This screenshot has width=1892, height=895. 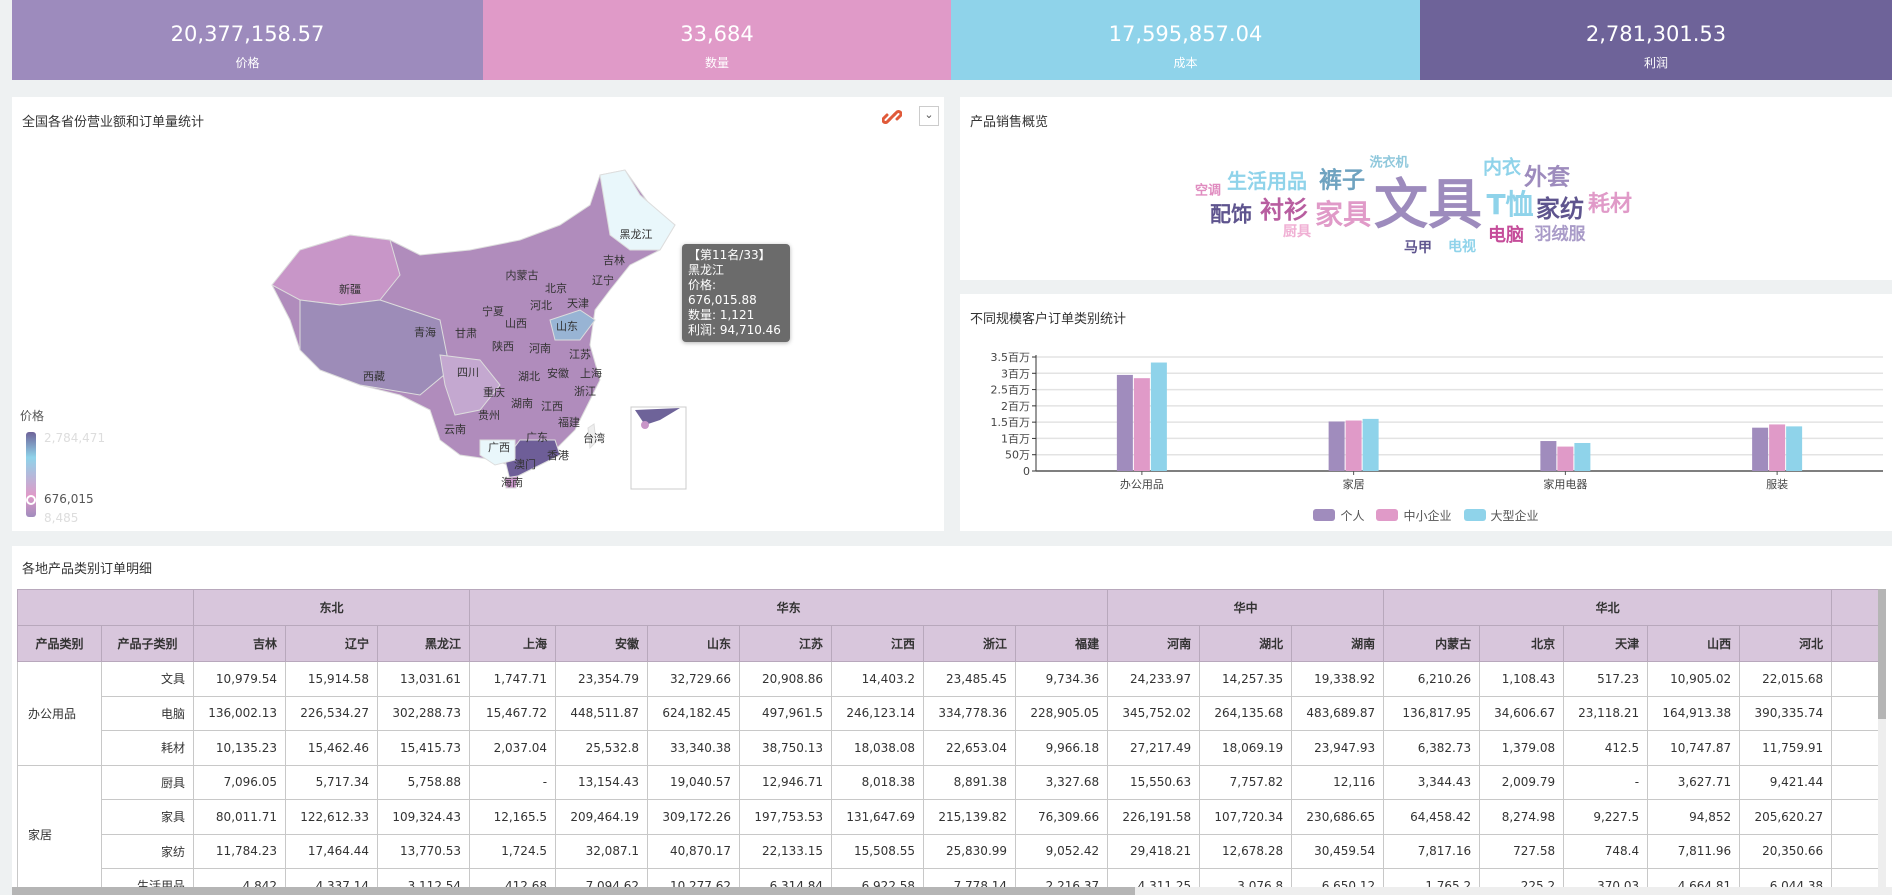 What do you see at coordinates (602, 782) in the screenshot?
I see `value-cell: 13,154.43` at bounding box center [602, 782].